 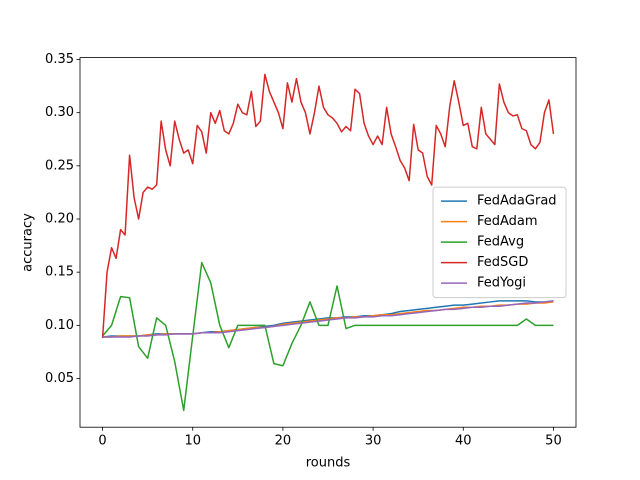 What do you see at coordinates (59, 272) in the screenshot?
I see `y-tick-label: 0.15` at bounding box center [59, 272].